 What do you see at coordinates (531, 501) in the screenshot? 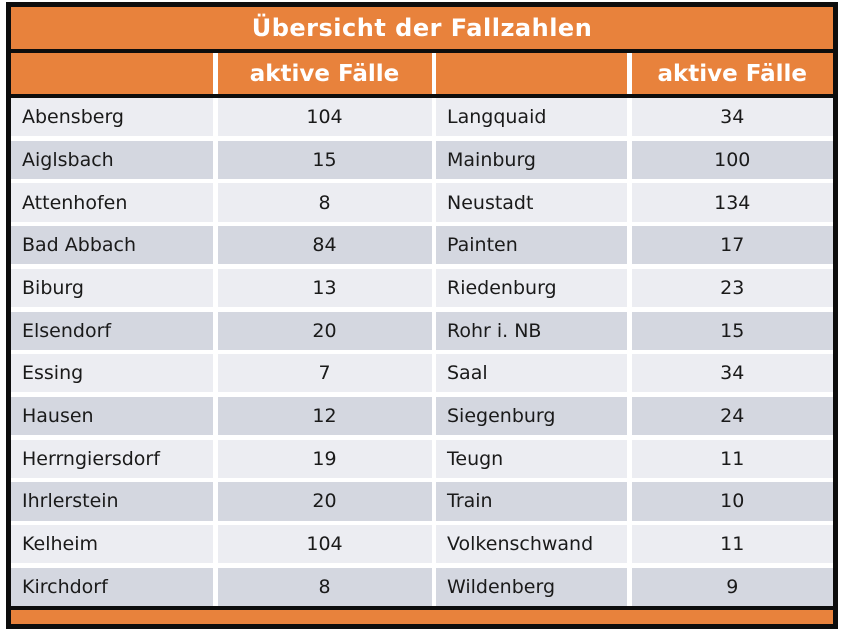
I see `municipality-name-cell: Train` at bounding box center [531, 501].